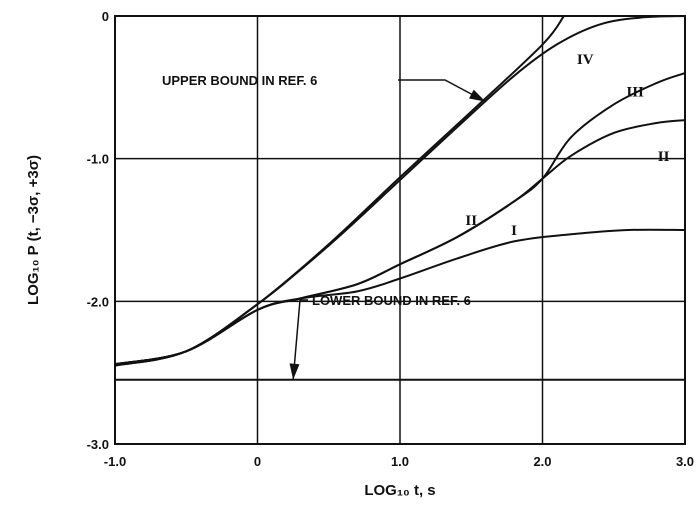  What do you see at coordinates (98, 159) in the screenshot?
I see `y-tick-label: -1.0` at bounding box center [98, 159].